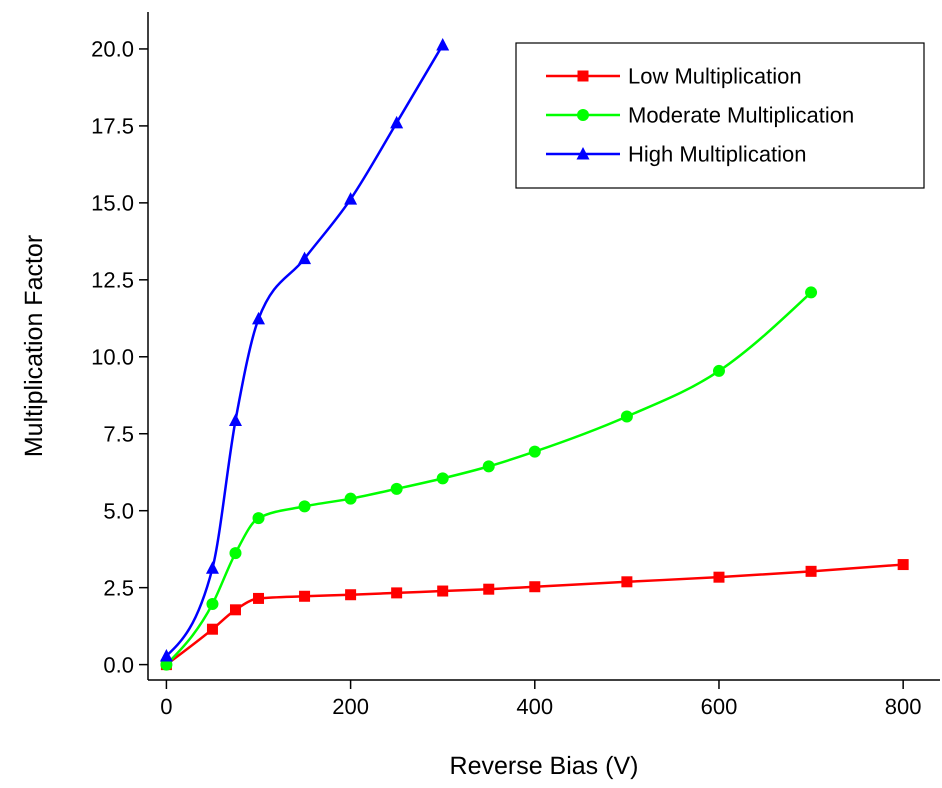 This screenshot has height=788, width=942. Describe the element at coordinates (118, 587) in the screenshot. I see `y-tick-label: 2.5` at that location.